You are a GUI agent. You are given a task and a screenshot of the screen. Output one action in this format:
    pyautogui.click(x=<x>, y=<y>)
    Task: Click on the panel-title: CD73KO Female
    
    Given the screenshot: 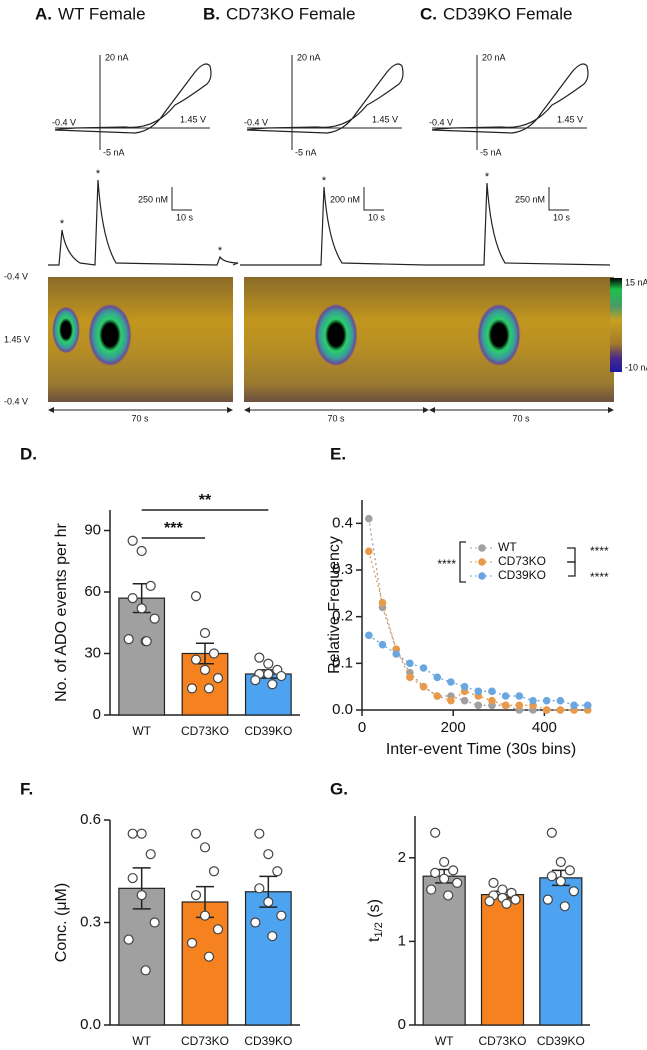 What is the action you would take?
    pyautogui.click(x=290, y=13)
    